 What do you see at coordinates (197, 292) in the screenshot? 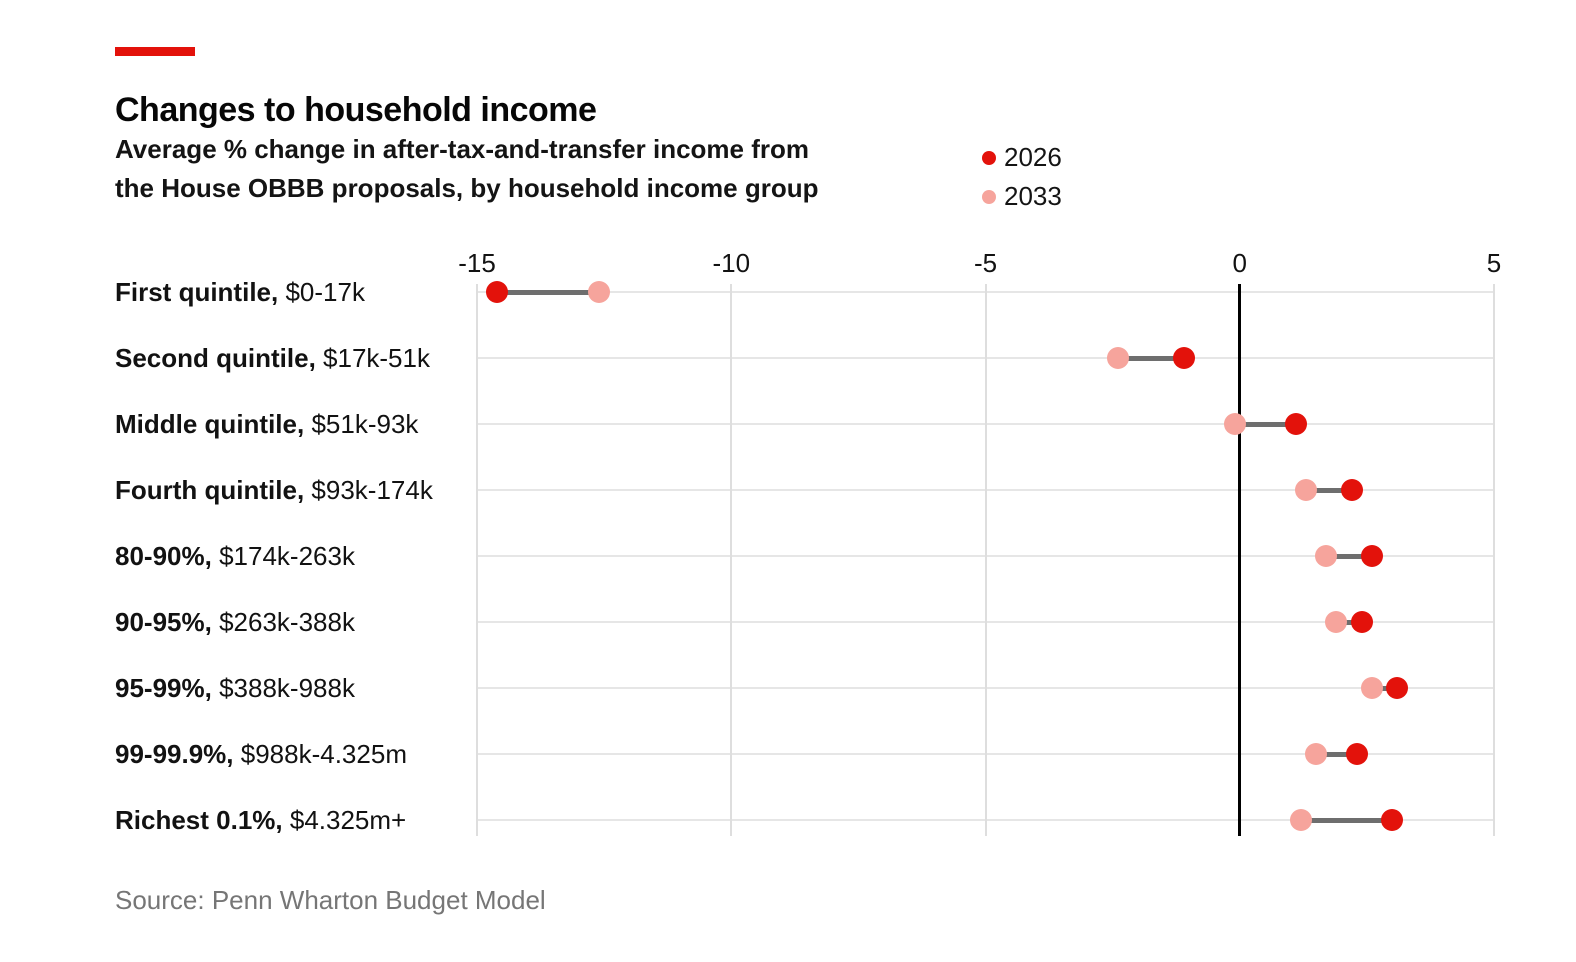
I see `category-group-name: First quintile,` at bounding box center [197, 292].